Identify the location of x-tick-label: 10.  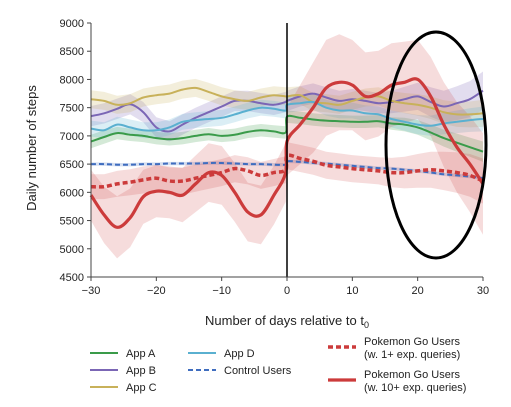
(352, 291).